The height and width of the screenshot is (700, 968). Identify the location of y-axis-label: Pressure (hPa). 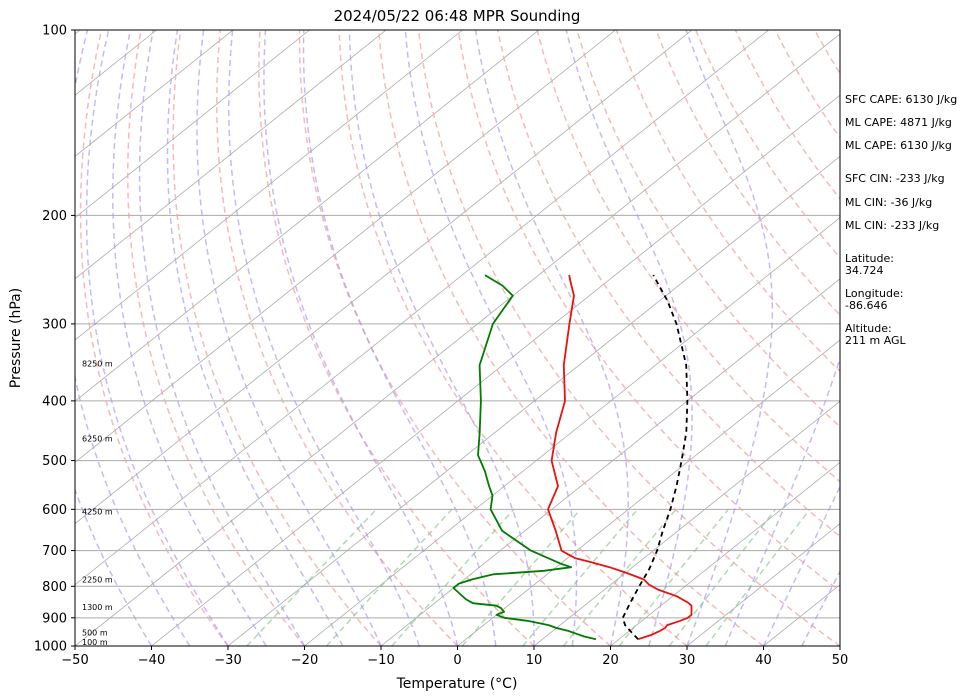
(16, 338).